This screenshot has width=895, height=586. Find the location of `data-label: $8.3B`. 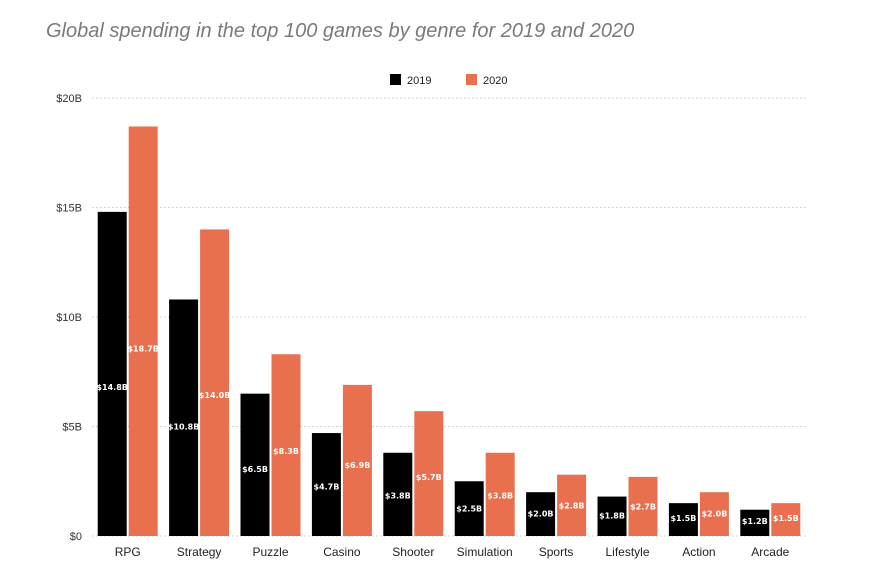

data-label: $8.3B is located at coordinates (286, 451).